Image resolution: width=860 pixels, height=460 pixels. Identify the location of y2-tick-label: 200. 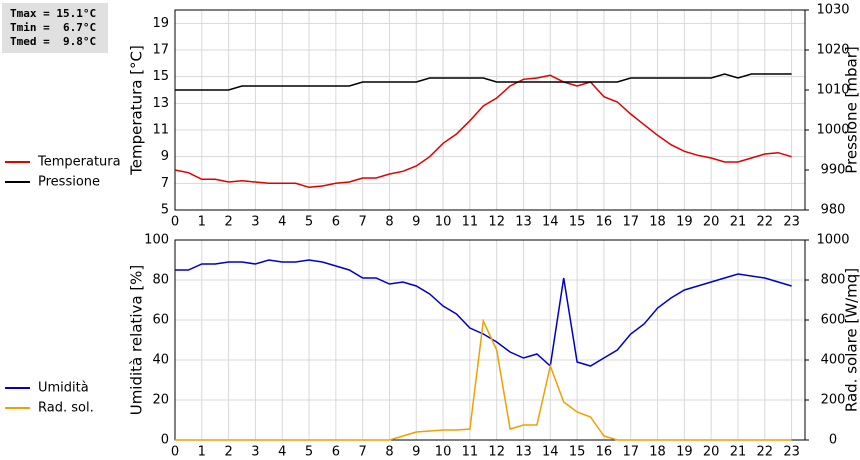
(833, 400).